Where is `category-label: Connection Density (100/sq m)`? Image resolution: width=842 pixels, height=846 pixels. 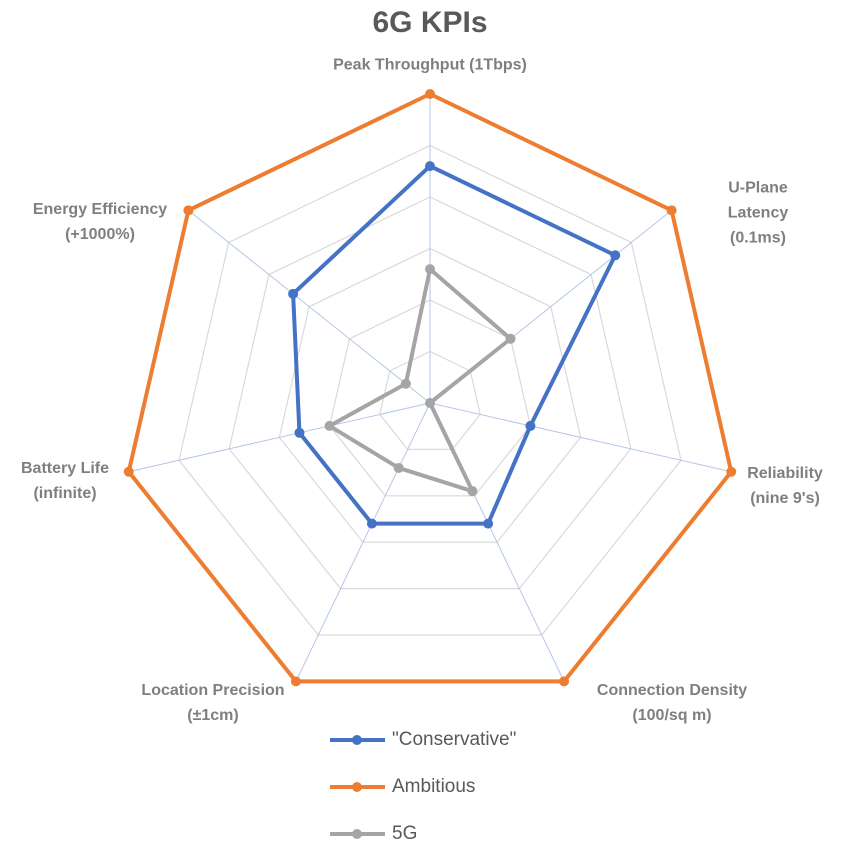
category-label: Connection Density (100/sq m) is located at coordinates (672, 703).